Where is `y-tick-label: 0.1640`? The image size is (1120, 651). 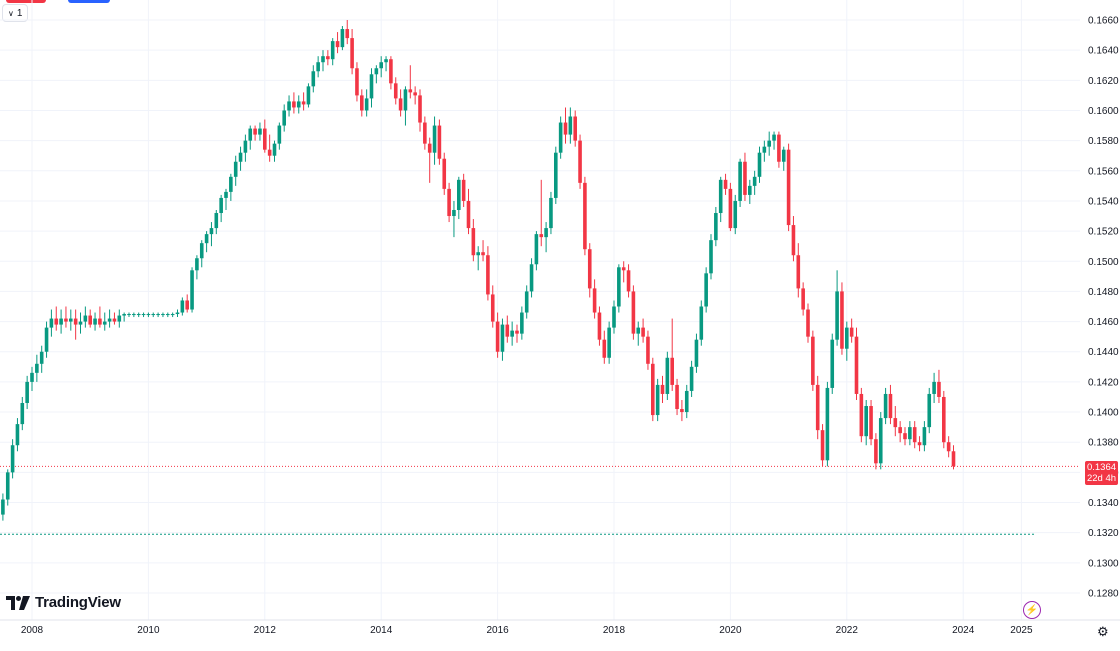 y-tick-label: 0.1640 is located at coordinates (1103, 51).